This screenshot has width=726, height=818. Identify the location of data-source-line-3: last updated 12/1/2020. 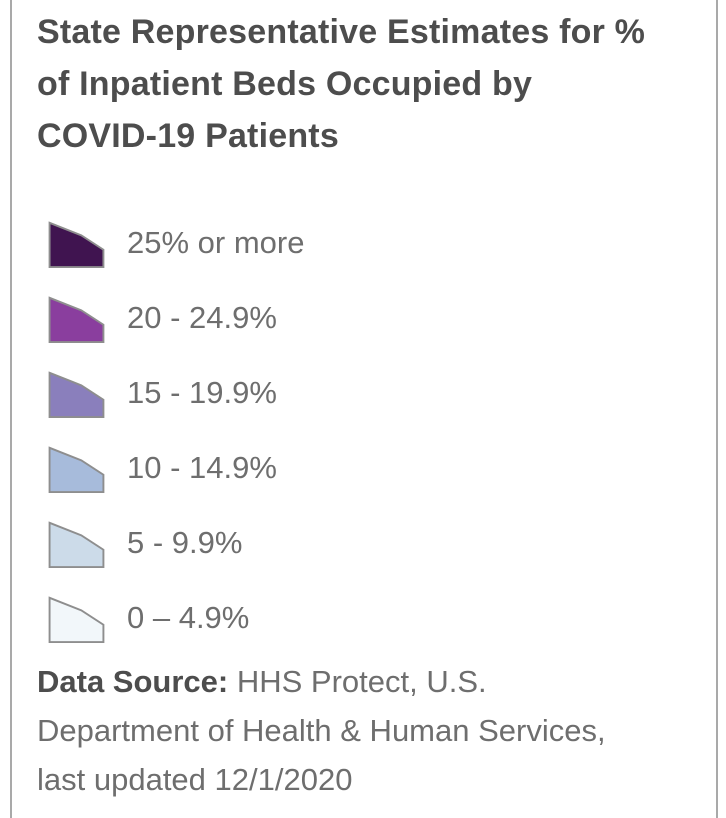
(195, 779).